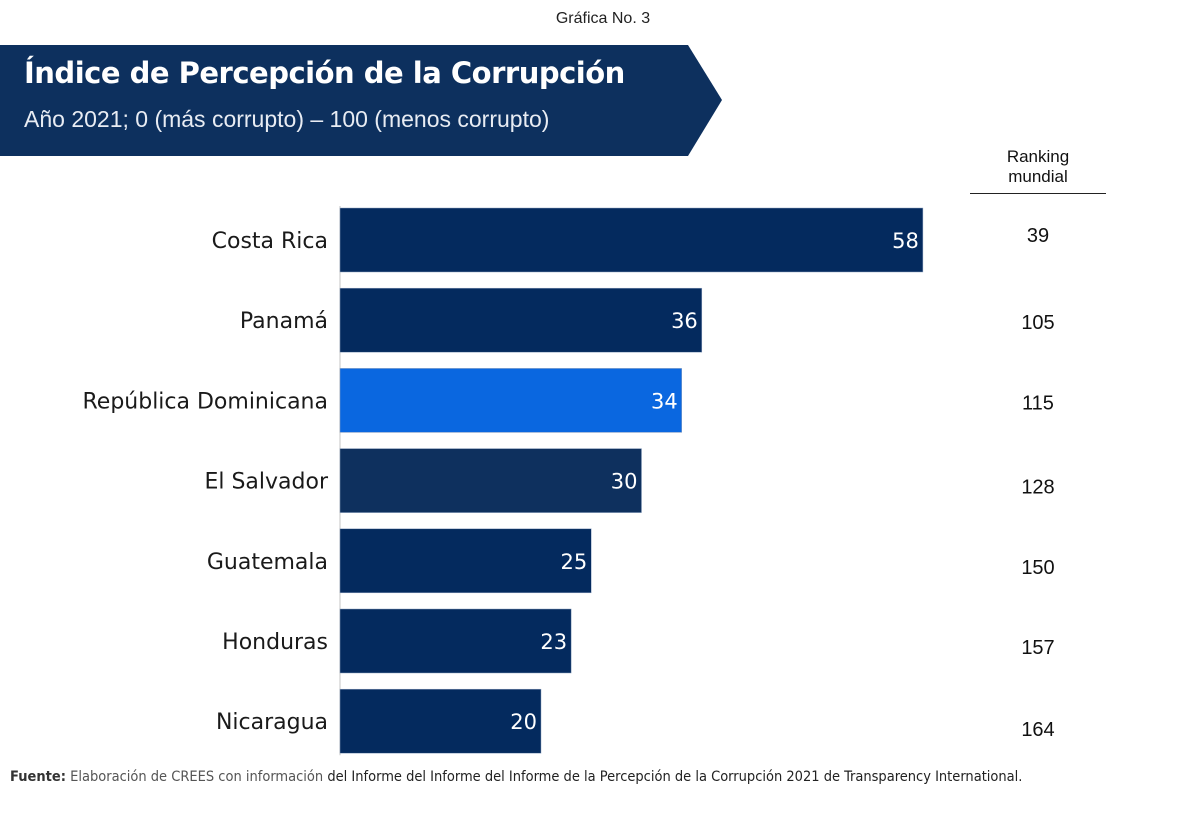 This screenshot has height=820, width=1200. I want to click on data-label: 30, so click(624, 482).